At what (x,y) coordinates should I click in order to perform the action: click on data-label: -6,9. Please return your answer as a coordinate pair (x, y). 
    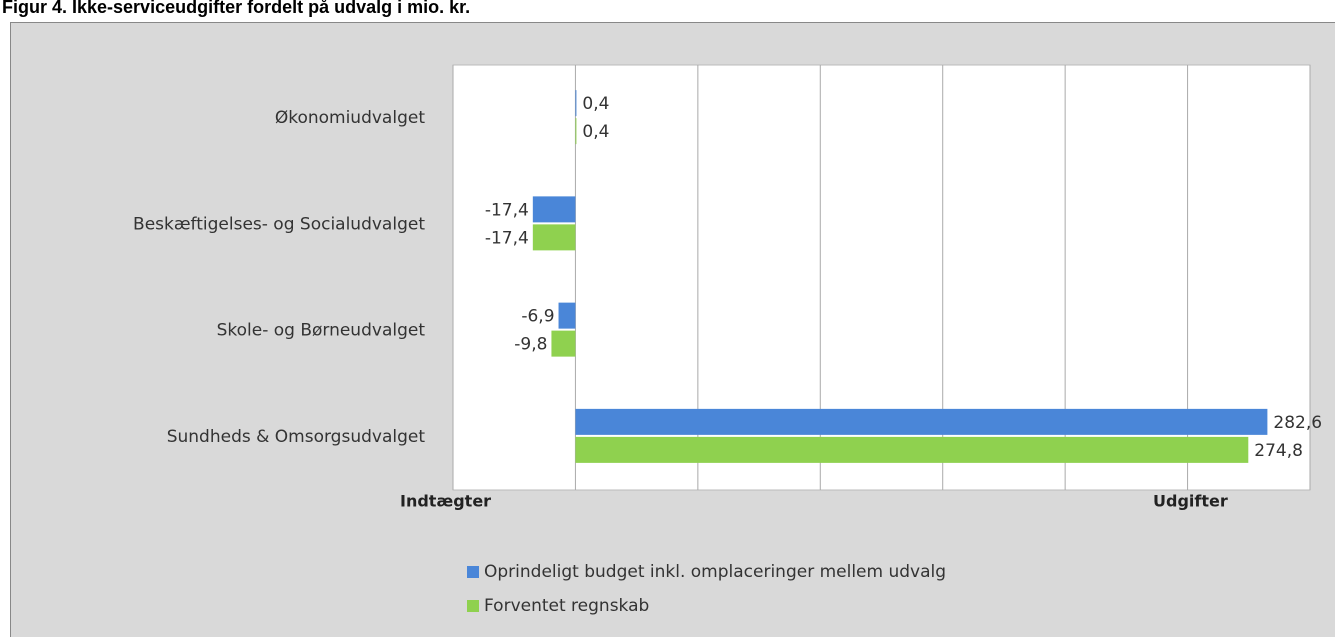
    Looking at the image, I should click on (537, 317).